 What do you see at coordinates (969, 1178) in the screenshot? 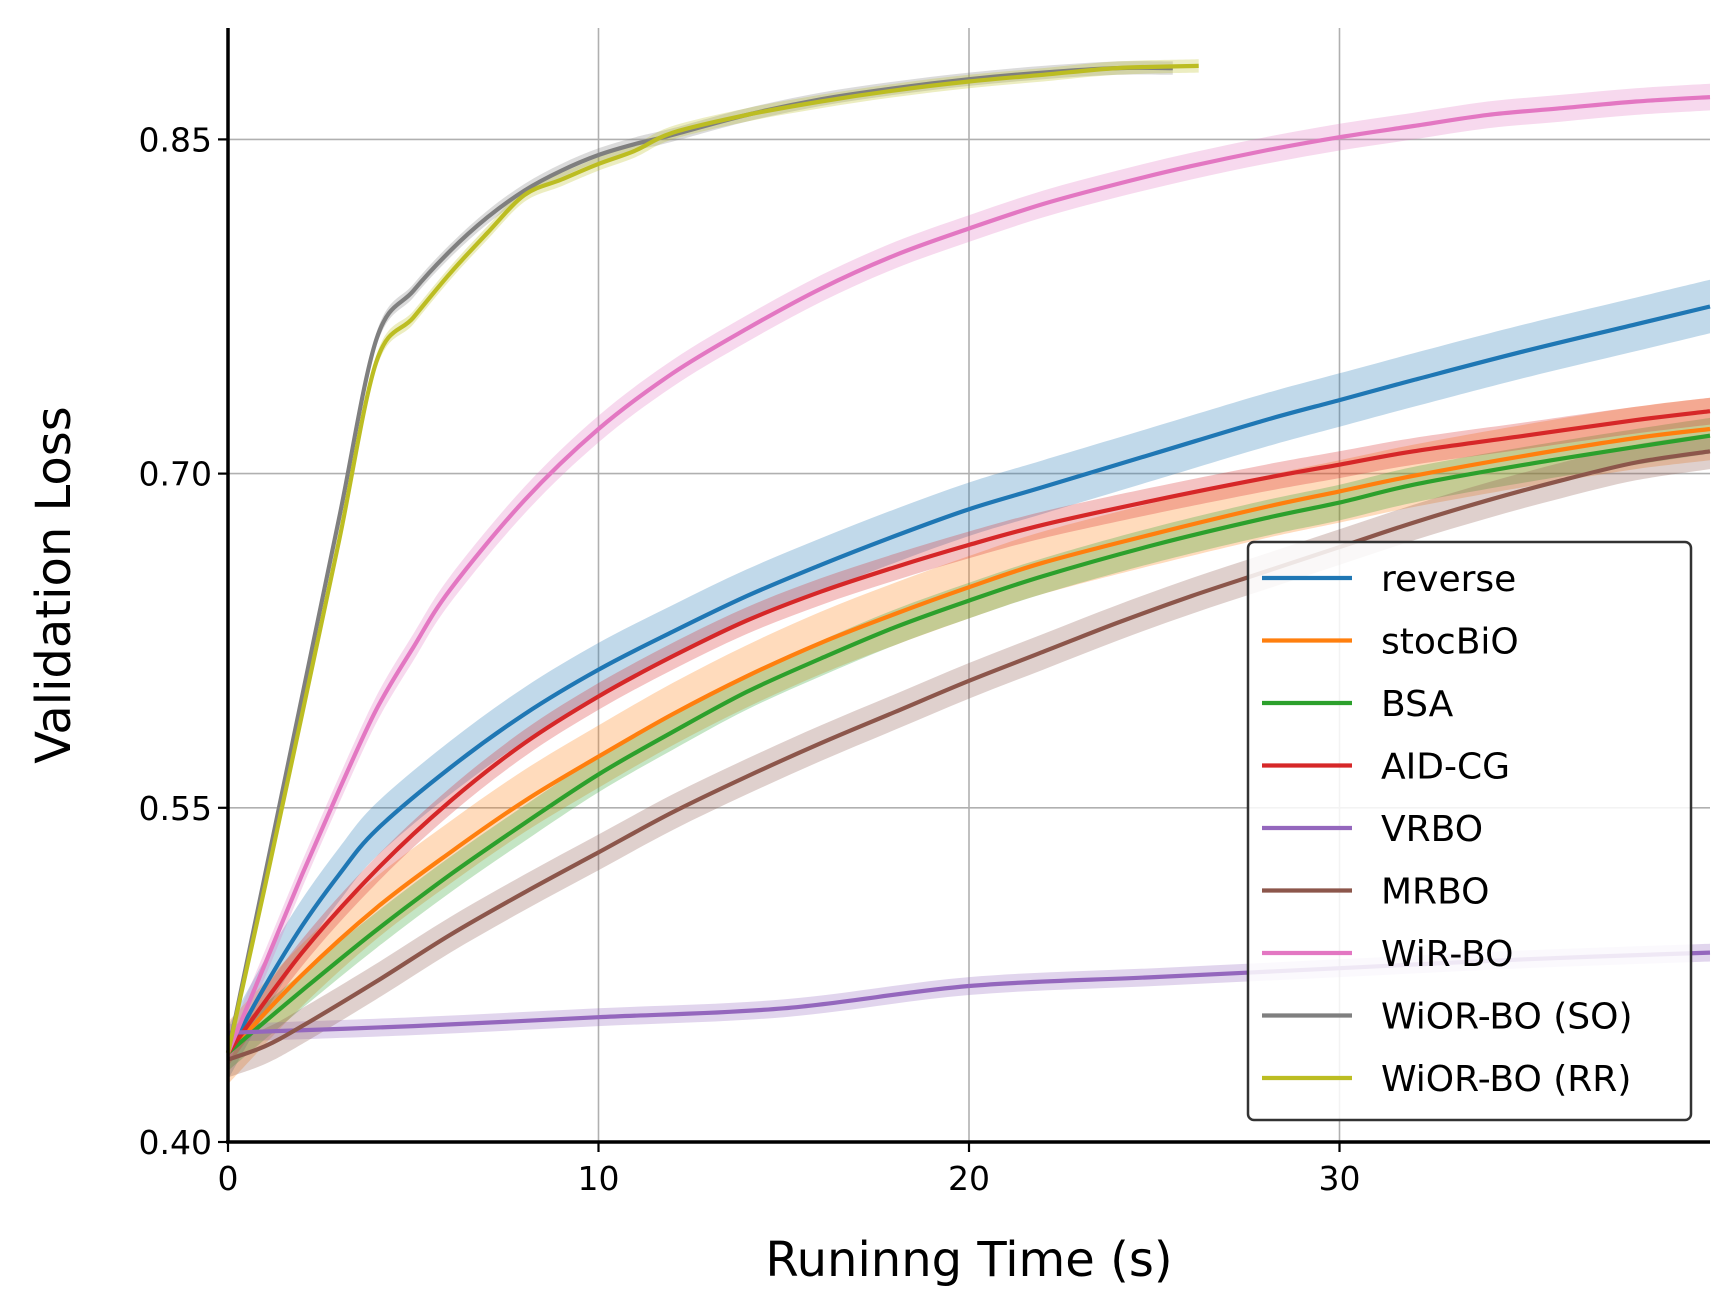
I see `x-tick-label: 20` at bounding box center [969, 1178].